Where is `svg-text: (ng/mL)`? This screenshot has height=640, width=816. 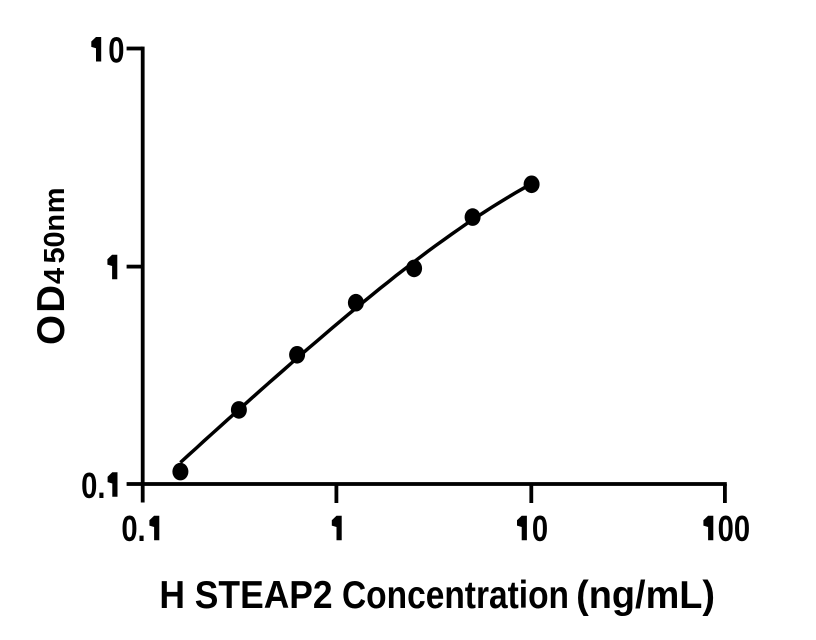 svg-text: (ng/mL) is located at coordinates (645, 595).